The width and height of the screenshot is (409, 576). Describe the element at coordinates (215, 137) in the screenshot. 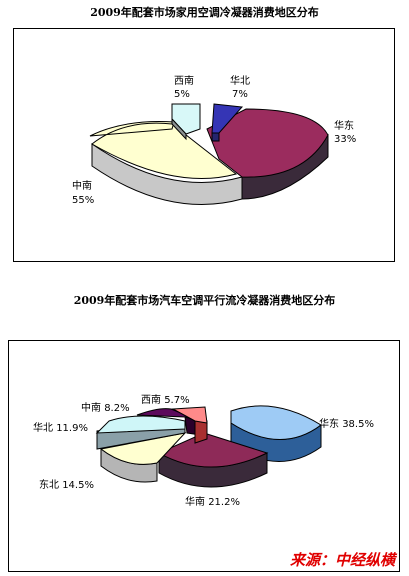

I see `chart1-slice-huabei-side` at that location.